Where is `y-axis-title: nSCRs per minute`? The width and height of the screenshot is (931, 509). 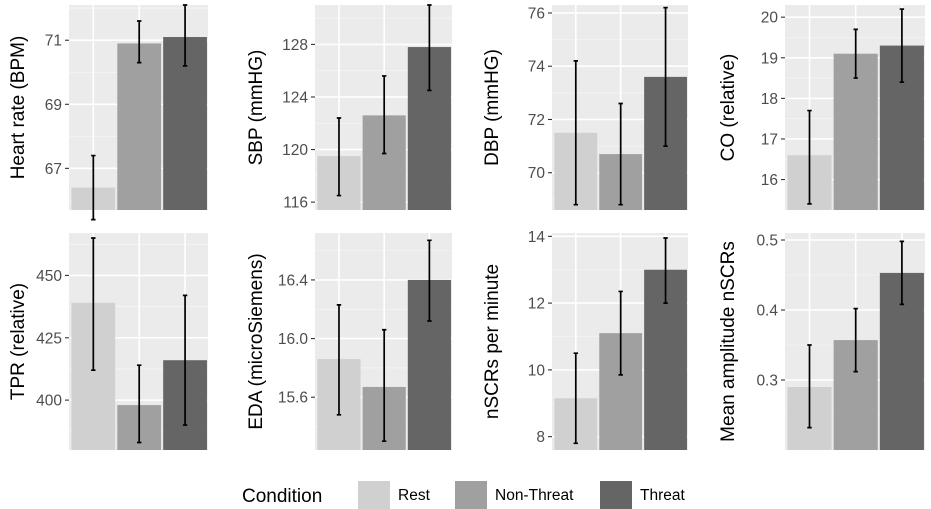 y-axis-title: nSCRs per minute is located at coordinates (492, 341).